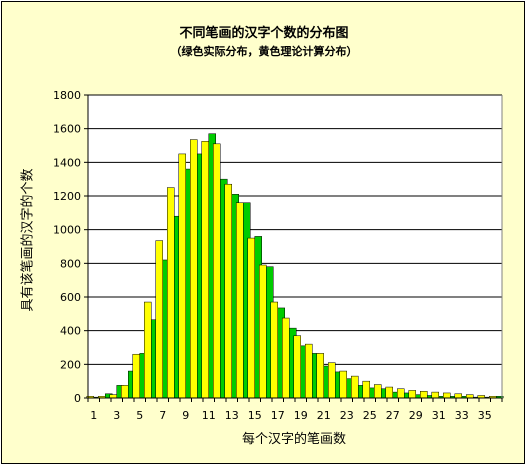  Describe the element at coordinates (264, 51) in the screenshot. I see `chart-subtitle: （绿色实际分布，黄色理论计算分布）` at that location.